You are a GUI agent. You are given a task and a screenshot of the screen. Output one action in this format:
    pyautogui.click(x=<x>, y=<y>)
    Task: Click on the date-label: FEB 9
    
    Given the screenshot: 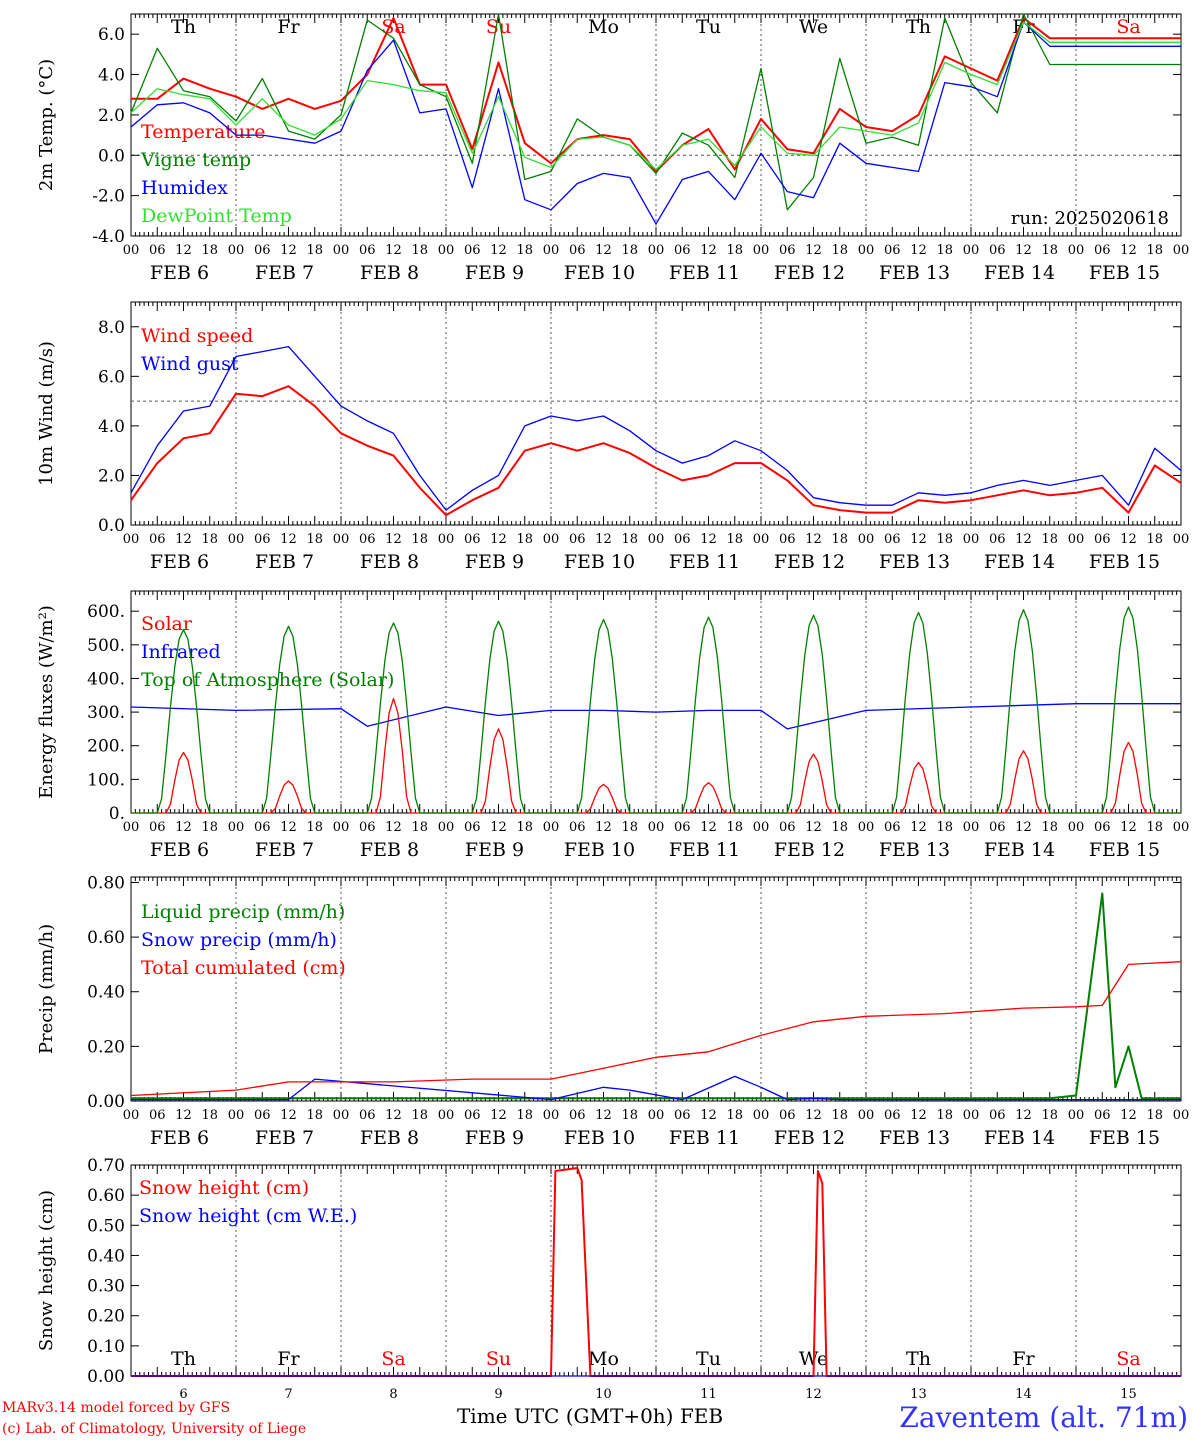 What is the action you would take?
    pyautogui.click(x=494, y=273)
    